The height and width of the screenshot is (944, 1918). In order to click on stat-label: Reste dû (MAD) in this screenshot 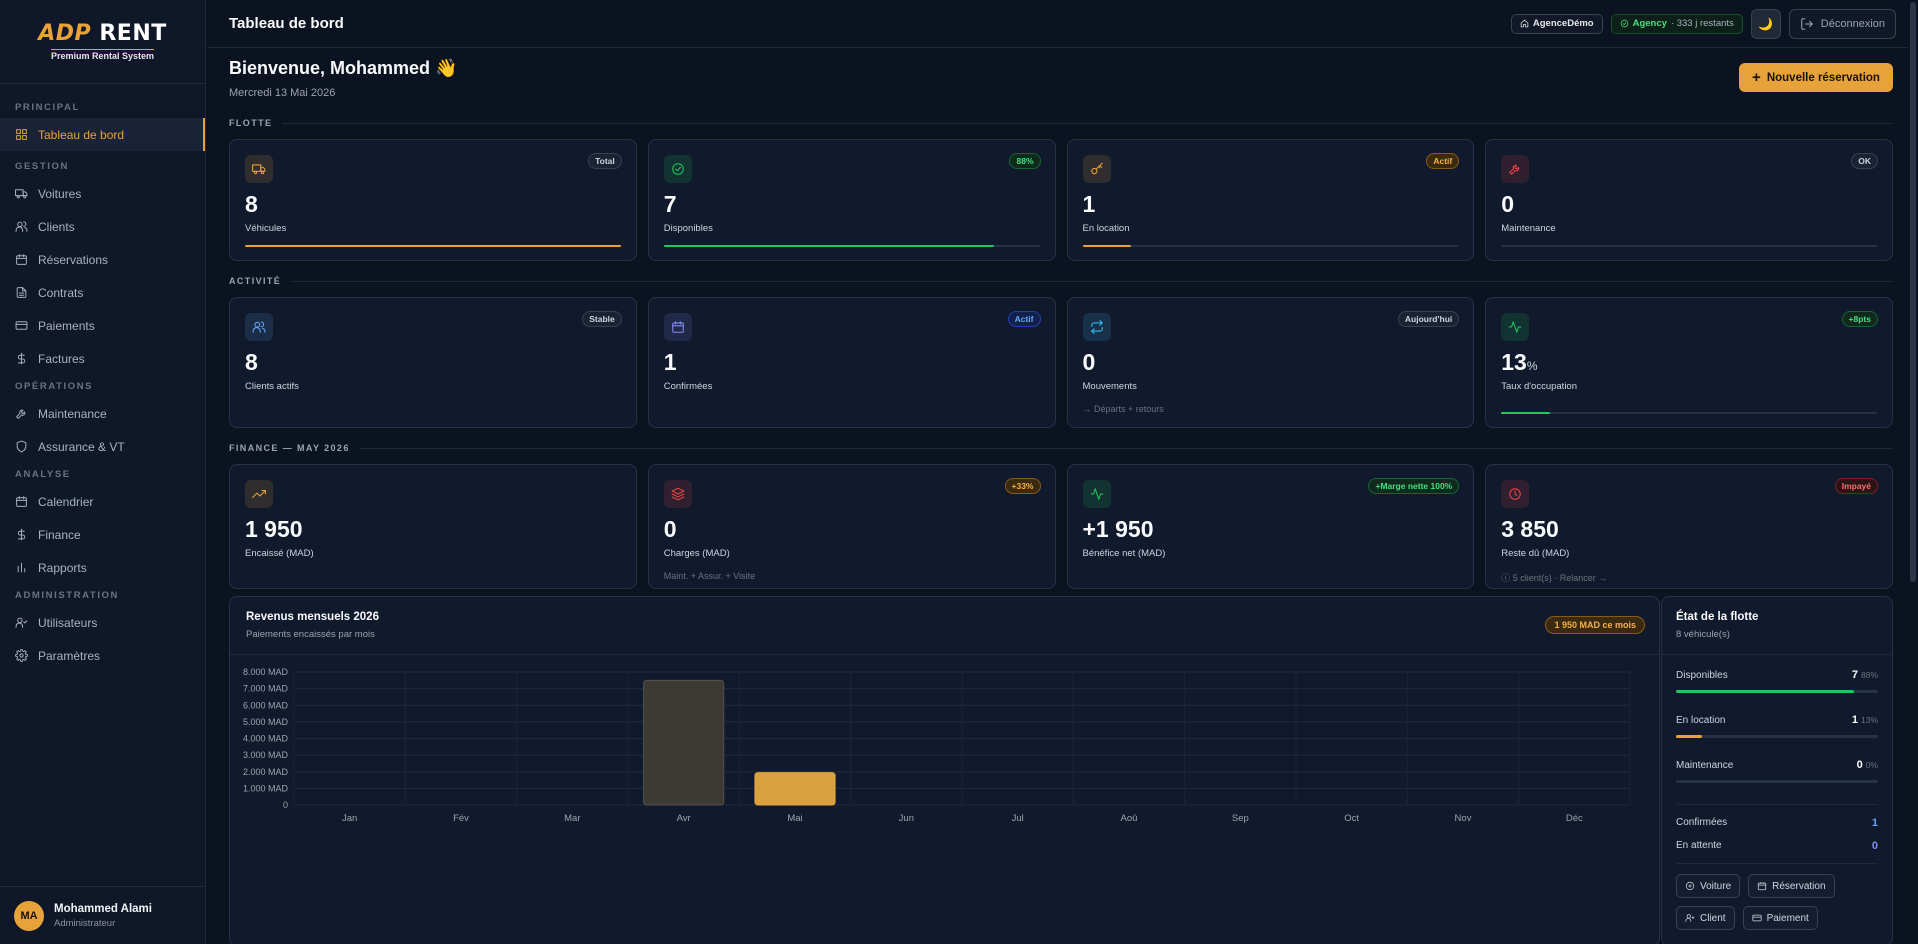, I will do `click(1535, 554)`.